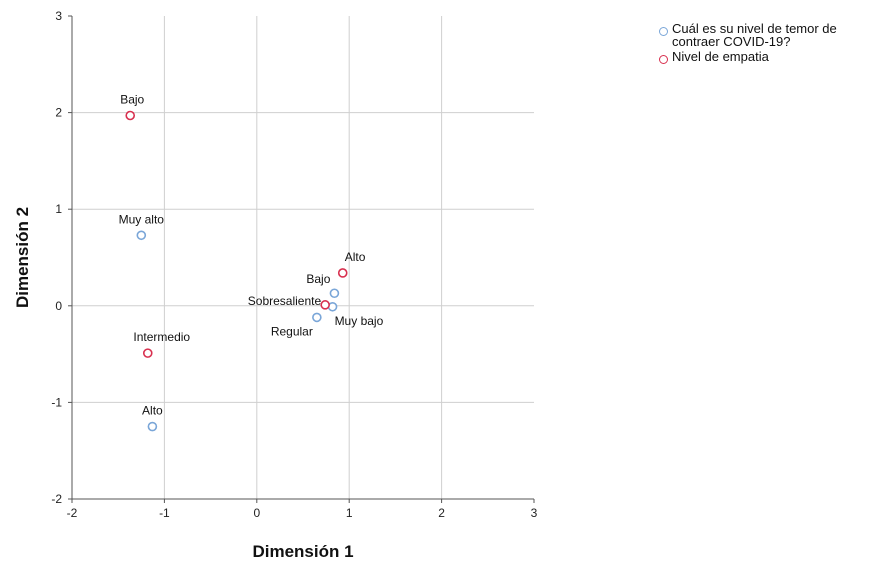 The width and height of the screenshot is (879, 563). Describe the element at coordinates (663, 59) in the screenshot. I see `legend-marker-empatia` at that location.